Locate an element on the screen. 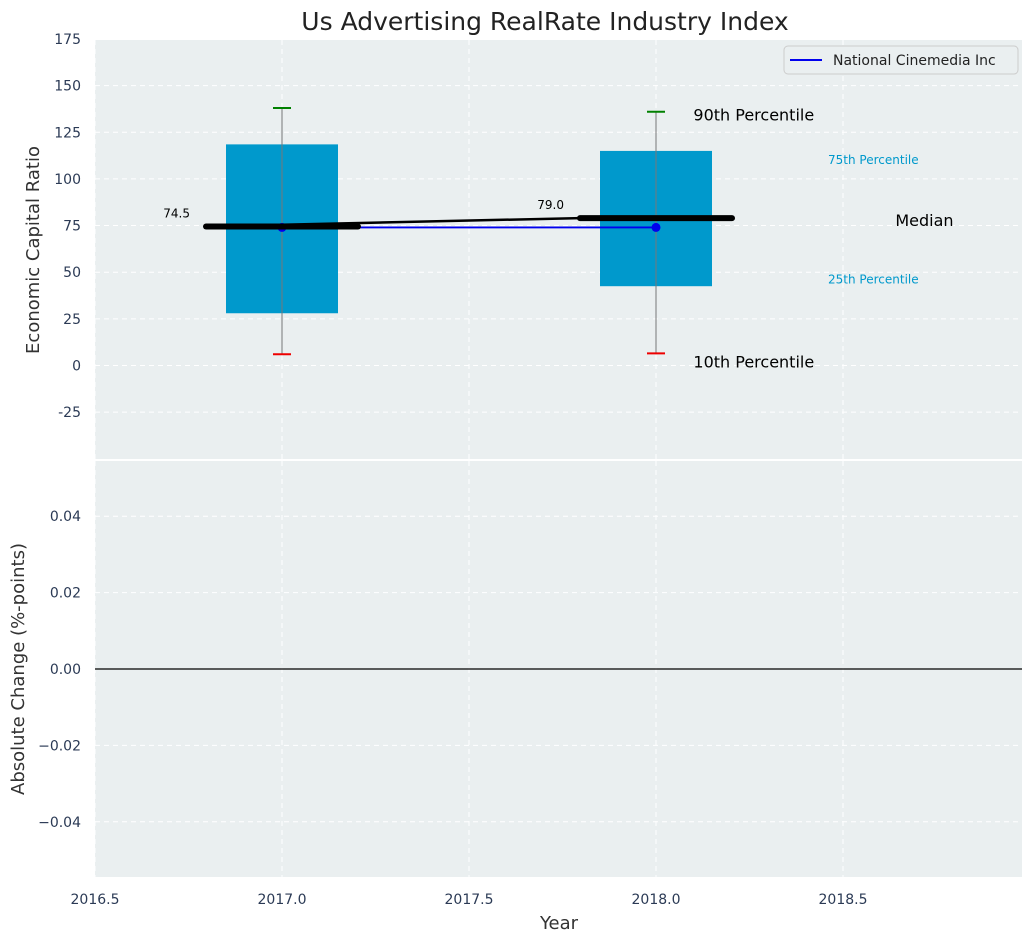 This screenshot has width=1034, height=942. annotation-10th-percentile: 10th Percentile is located at coordinates (753, 361).